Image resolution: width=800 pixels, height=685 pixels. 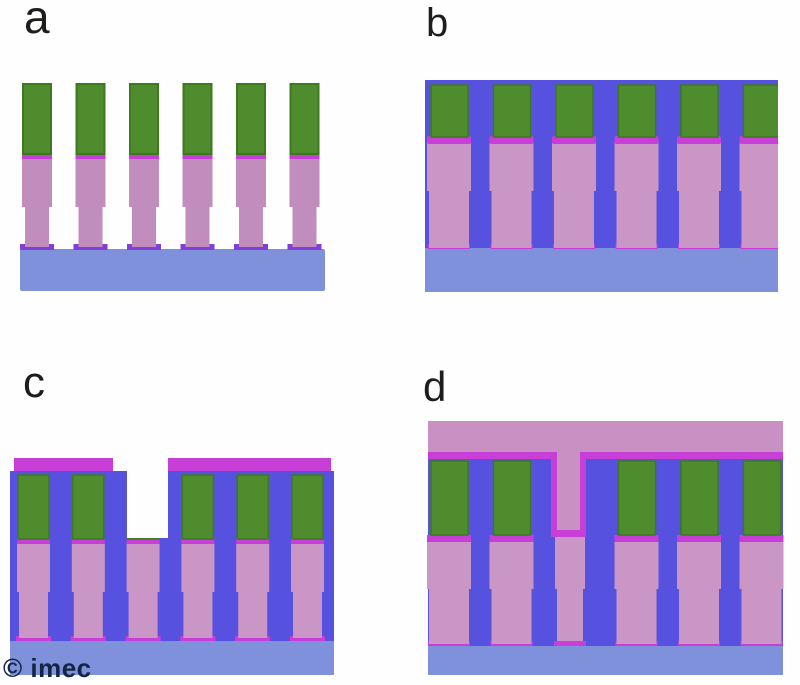 What do you see at coordinates (434, 386) in the screenshot?
I see `panel-d-label: d` at bounding box center [434, 386].